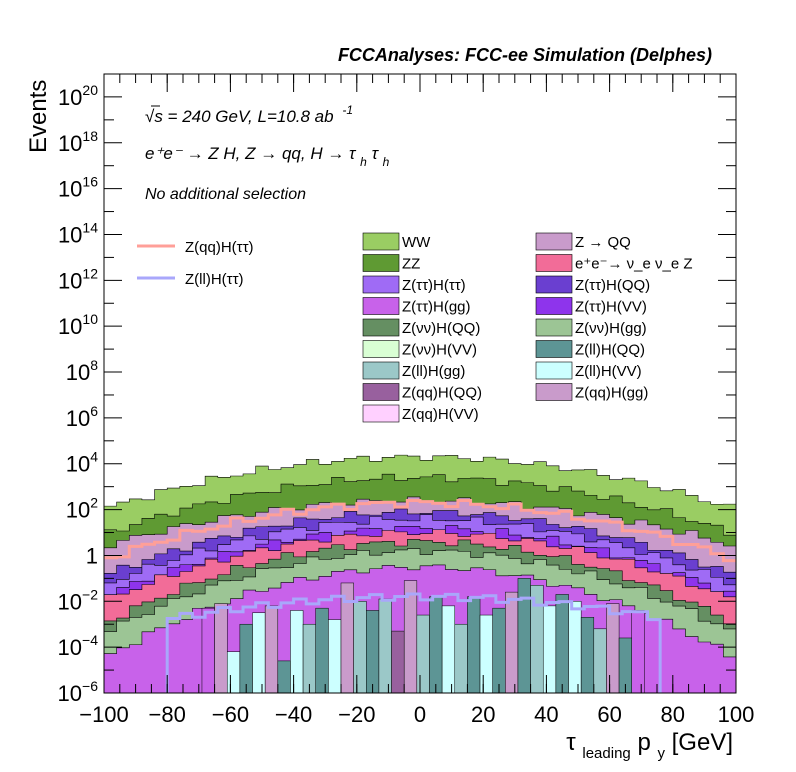 This screenshot has width=796, height=772. Describe the element at coordinates (78, 692) in the screenshot. I see `y-tick-label: 10⁻⁶` at that location.